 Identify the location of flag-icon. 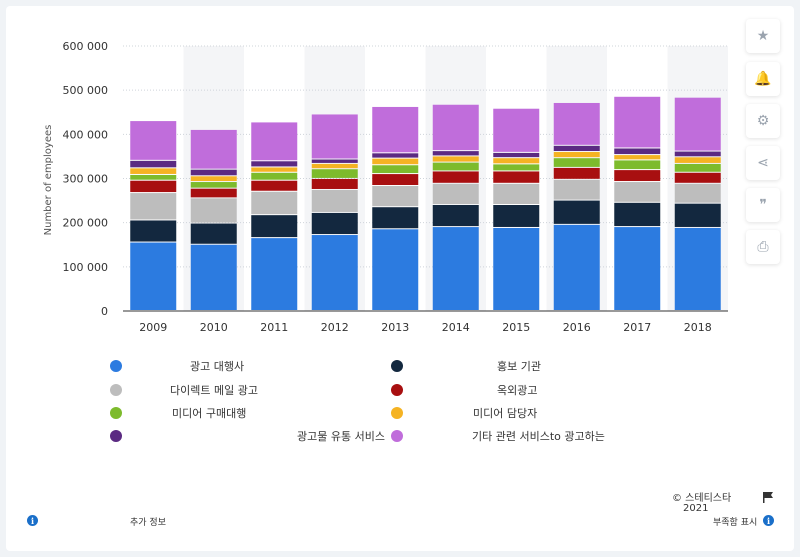
(768, 497).